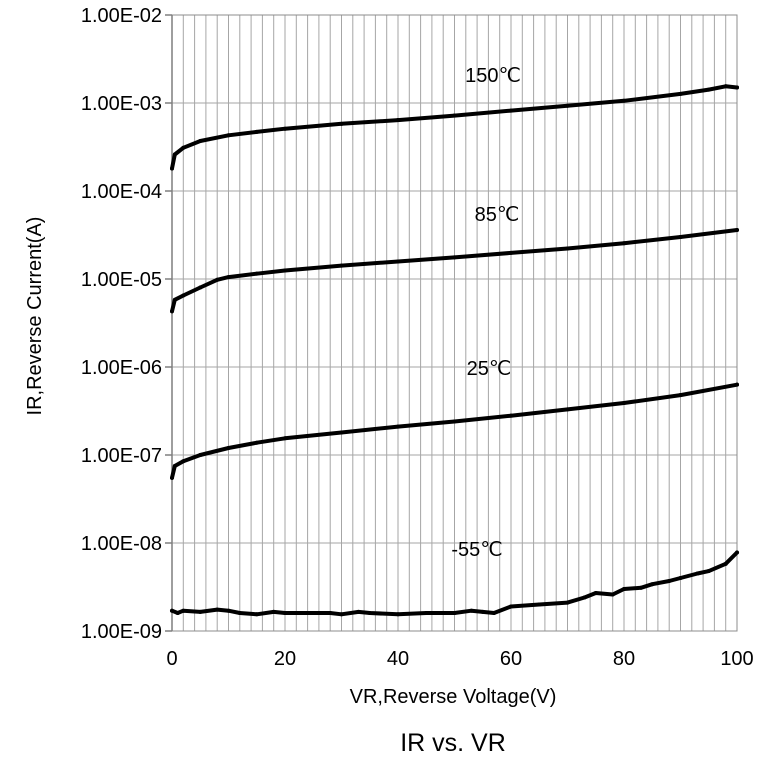 This screenshot has height=758, width=778. What do you see at coordinates (35, 316) in the screenshot?
I see `y-axis-title: IR,Reverse Current(A)` at bounding box center [35, 316].